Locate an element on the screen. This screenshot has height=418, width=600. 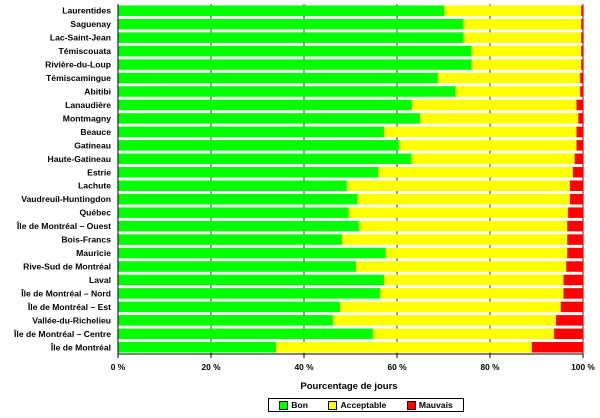
legend-swatch-bon is located at coordinates (284, 405).